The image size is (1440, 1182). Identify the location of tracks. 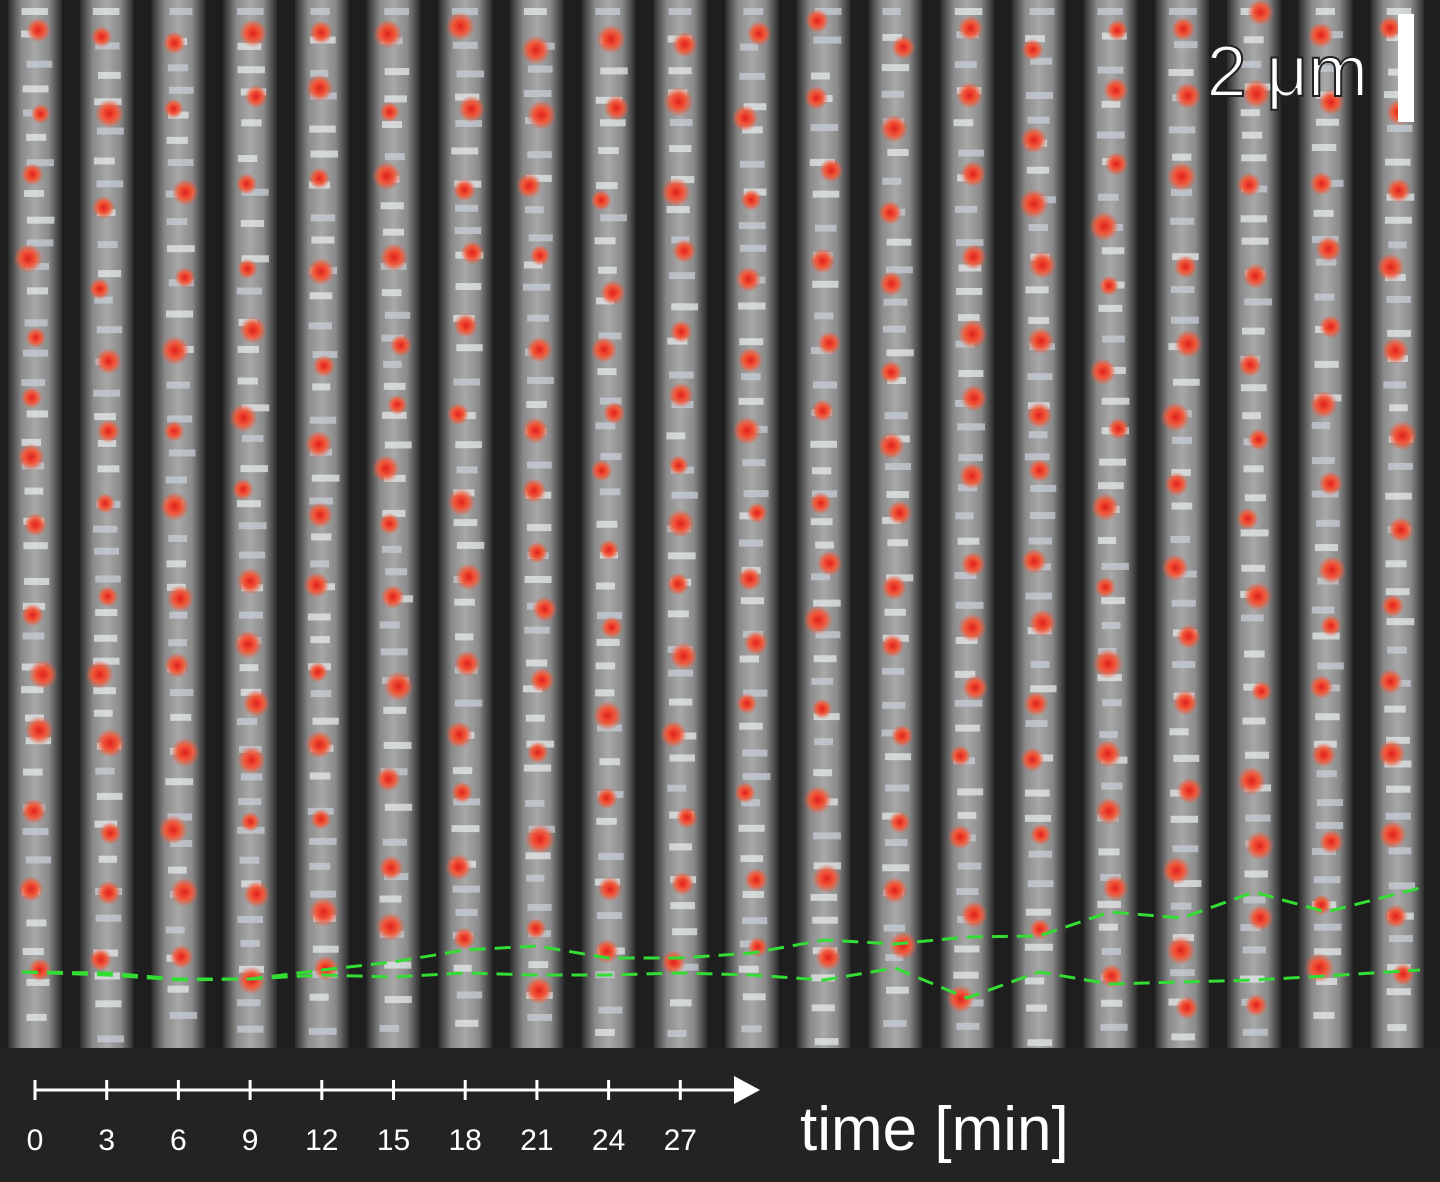
(721, 943).